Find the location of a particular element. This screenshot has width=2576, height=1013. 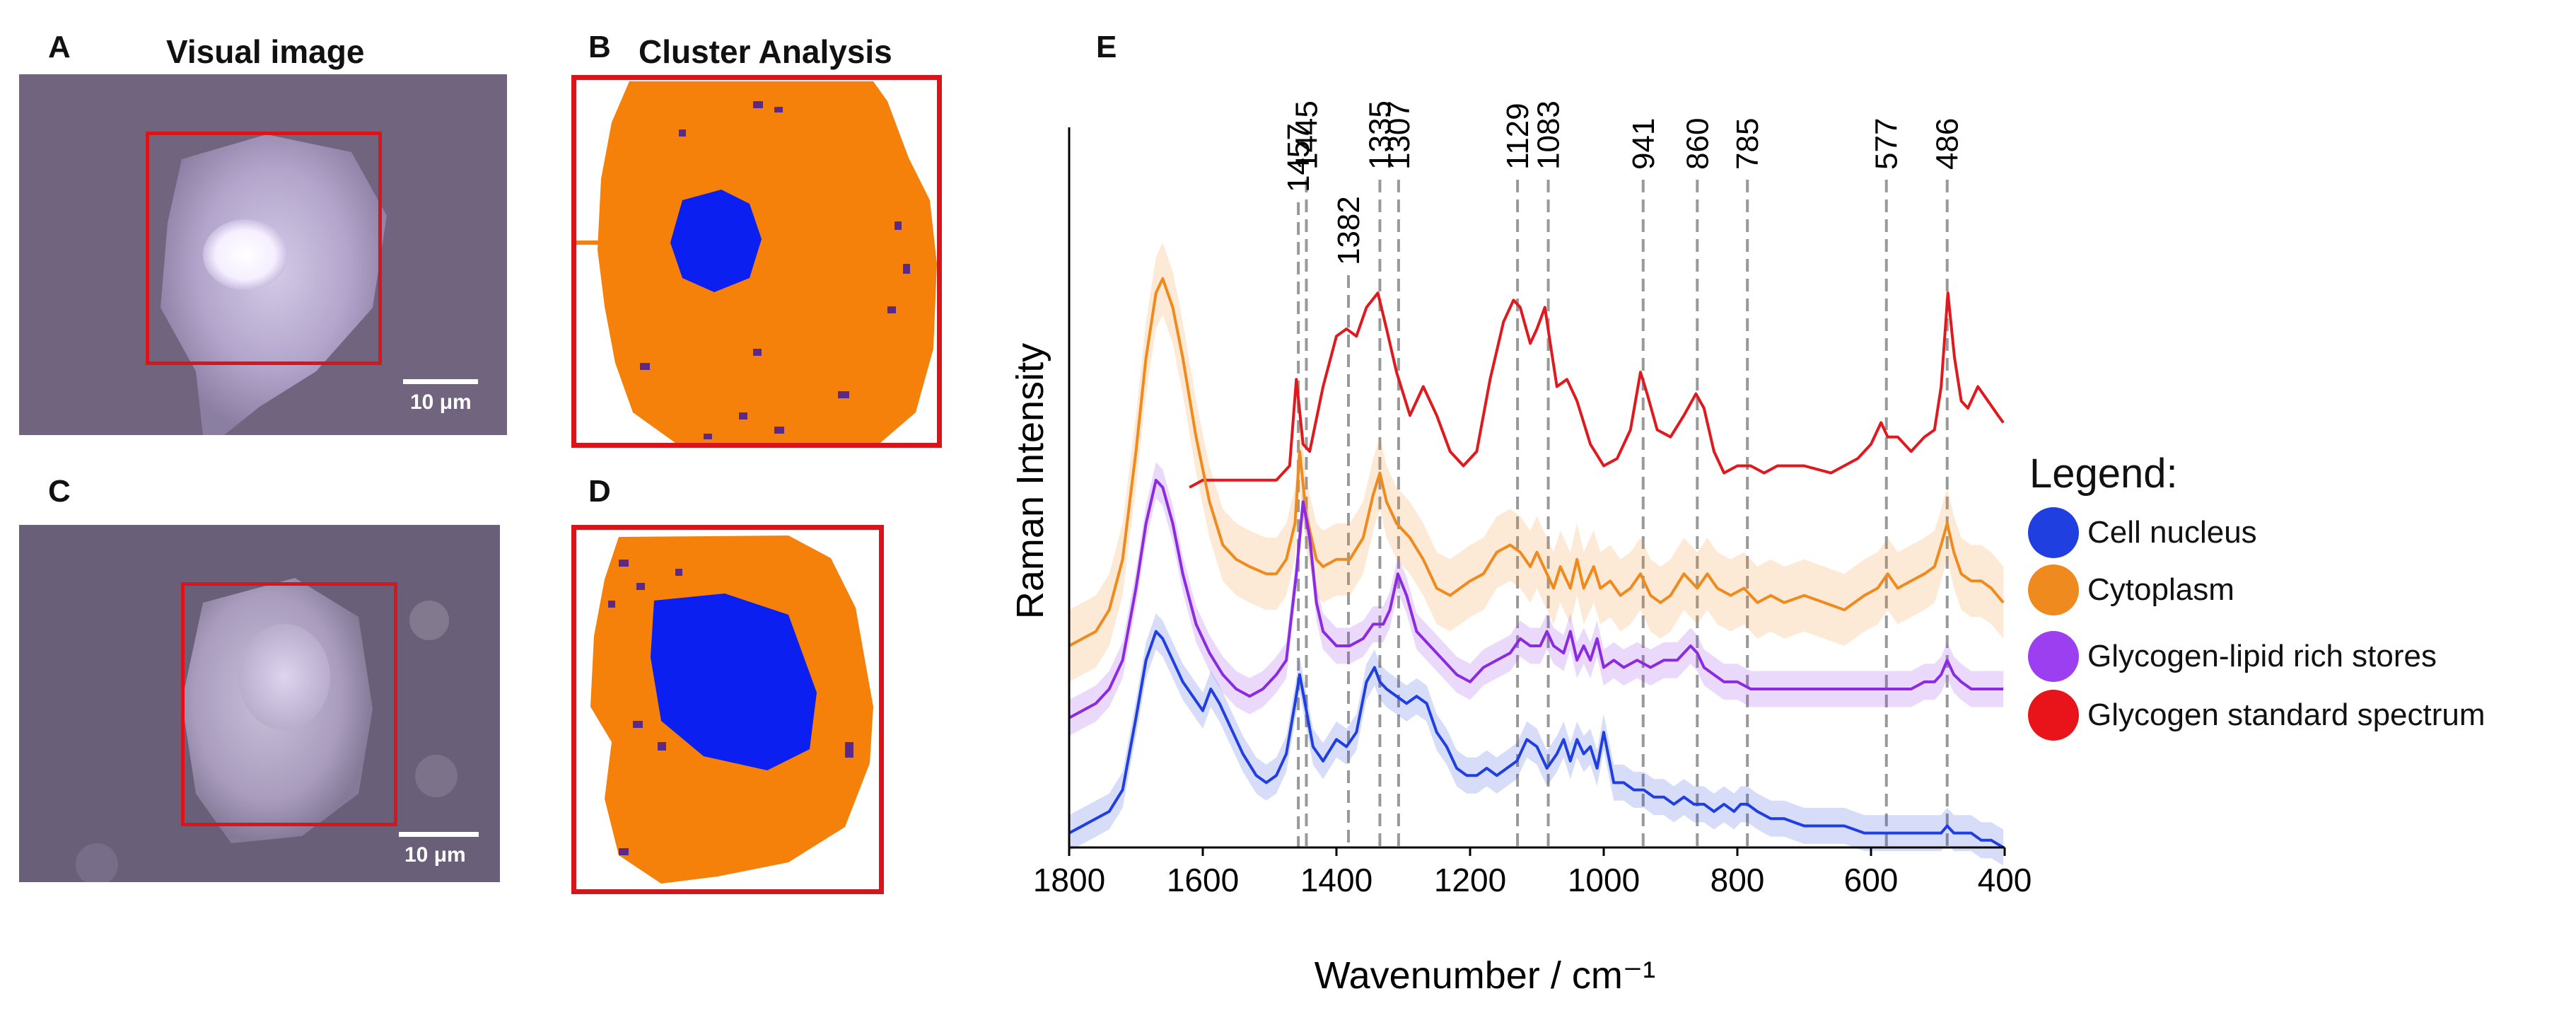

series-error-band is located at coordinates (1536, 739).